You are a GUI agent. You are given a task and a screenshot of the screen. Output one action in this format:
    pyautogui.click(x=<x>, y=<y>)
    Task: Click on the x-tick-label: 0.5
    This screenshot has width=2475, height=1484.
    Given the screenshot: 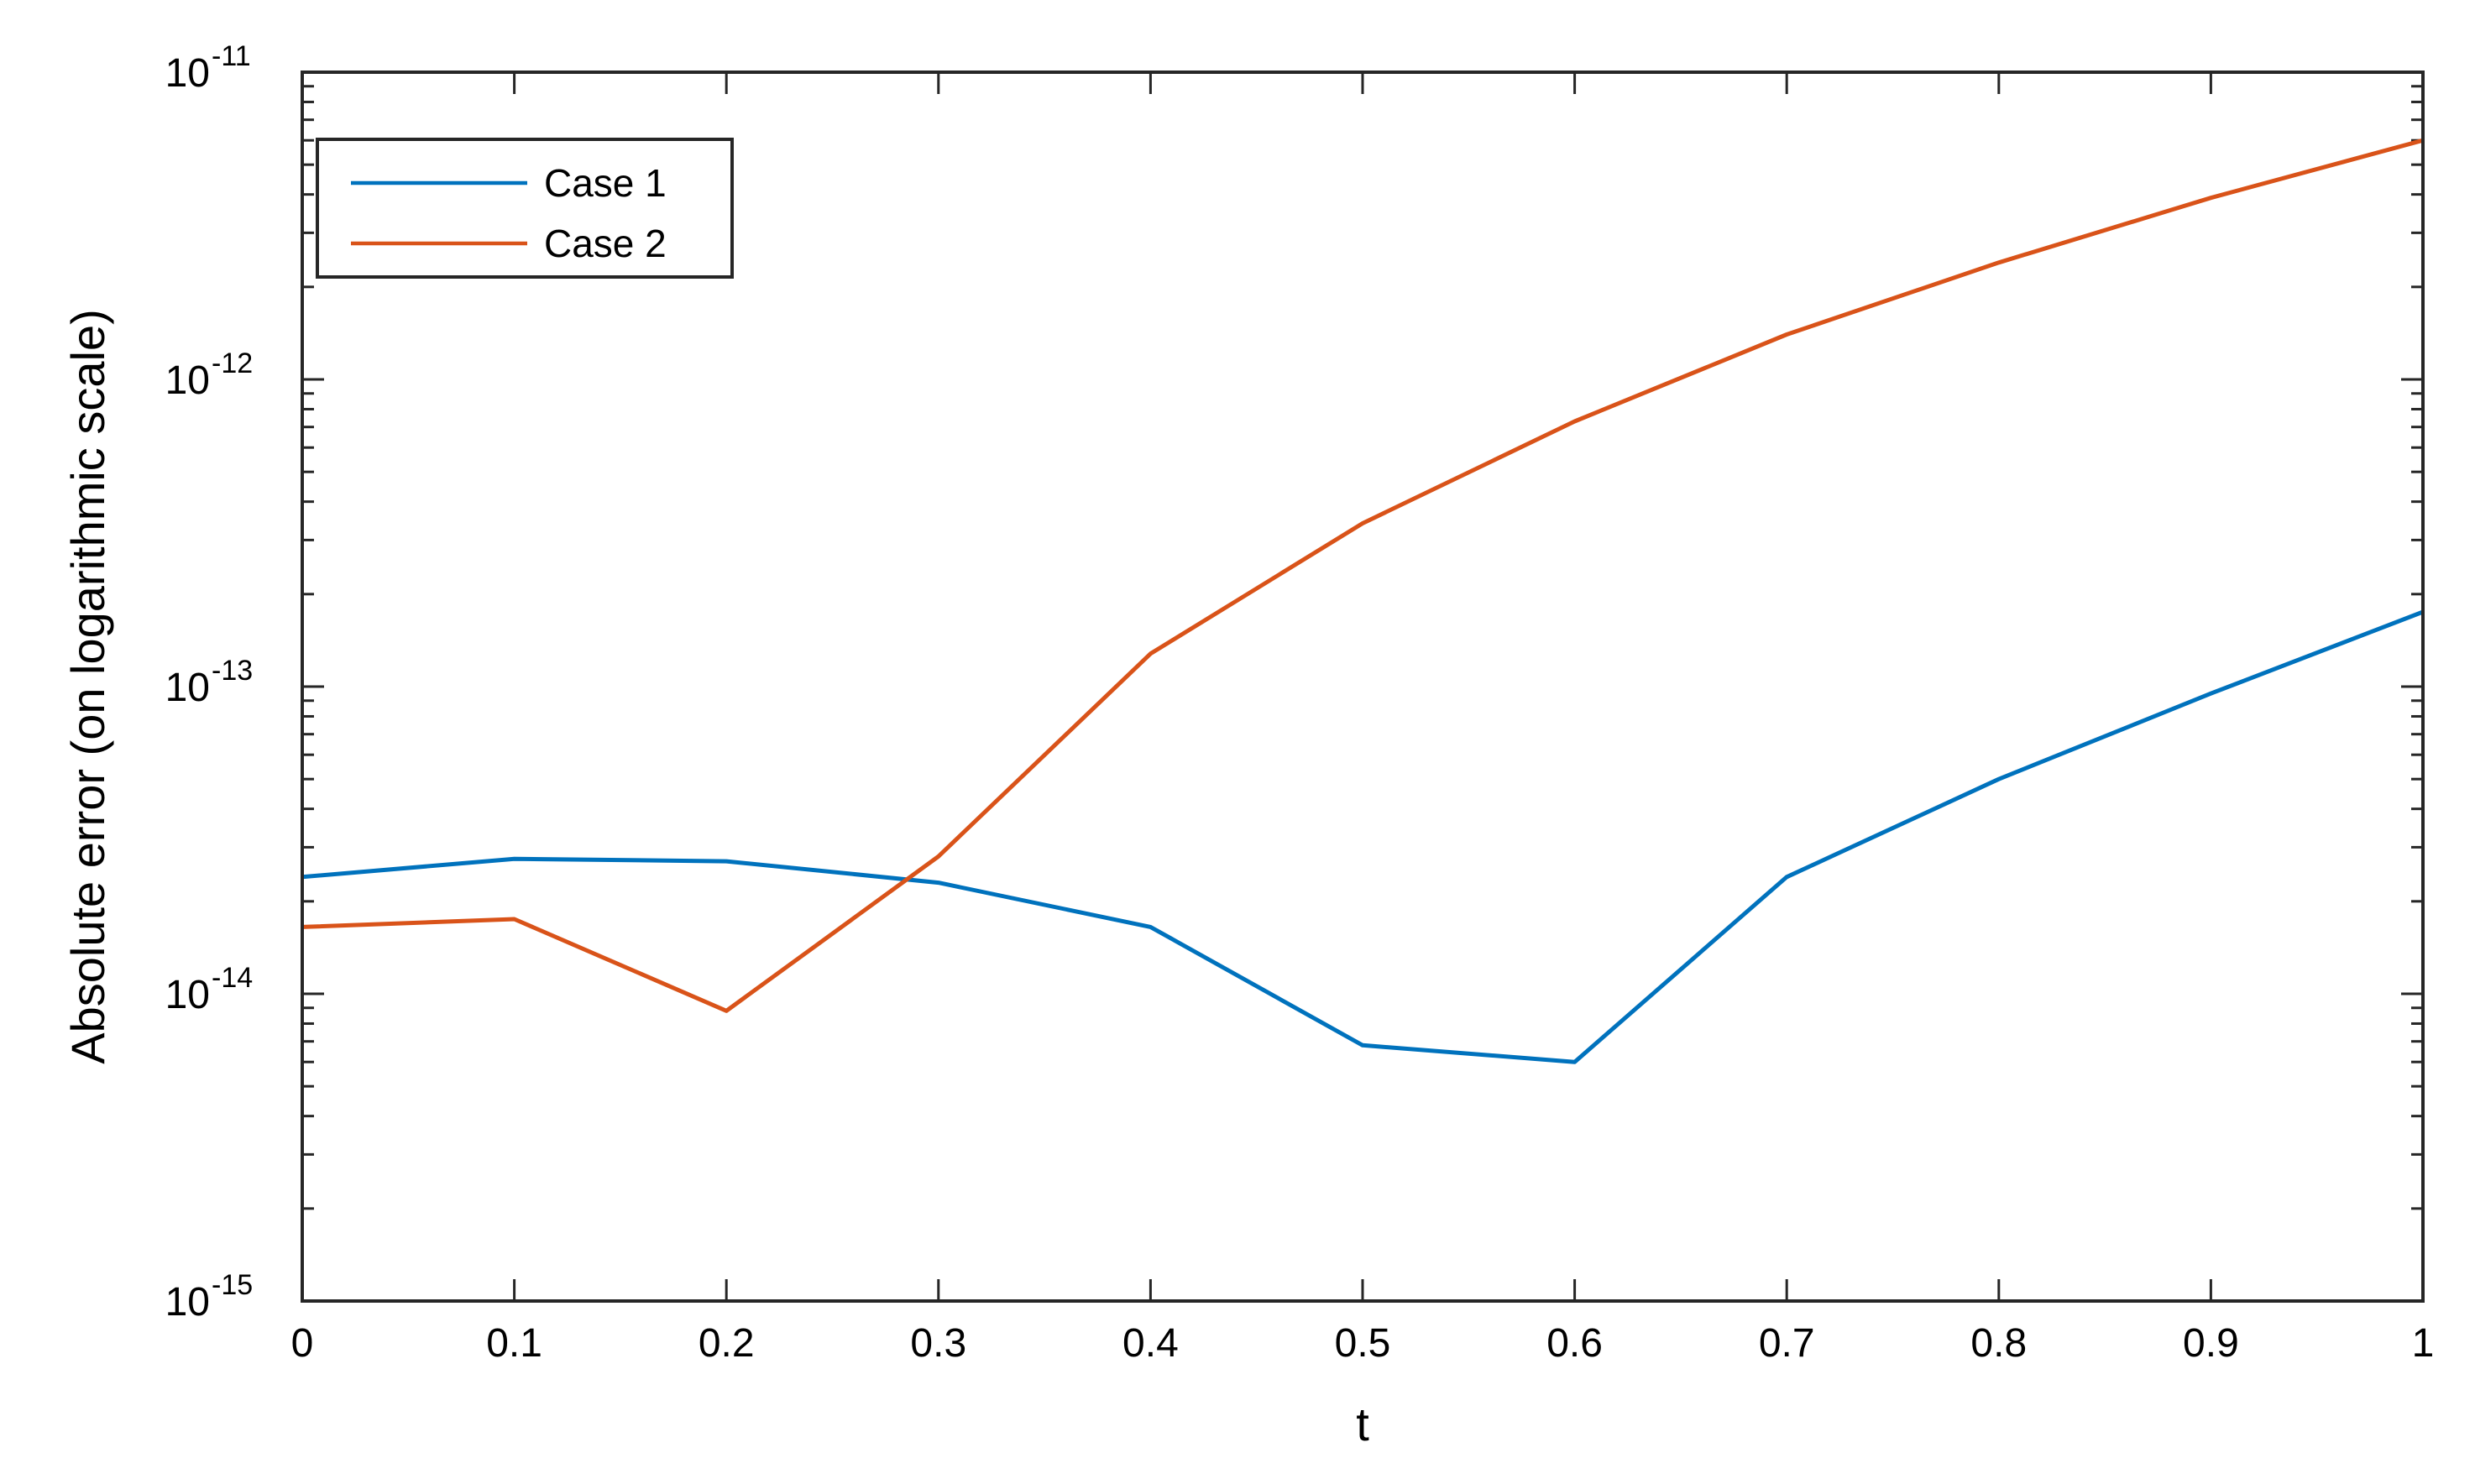 What is the action you would take?
    pyautogui.click(x=1363, y=1343)
    